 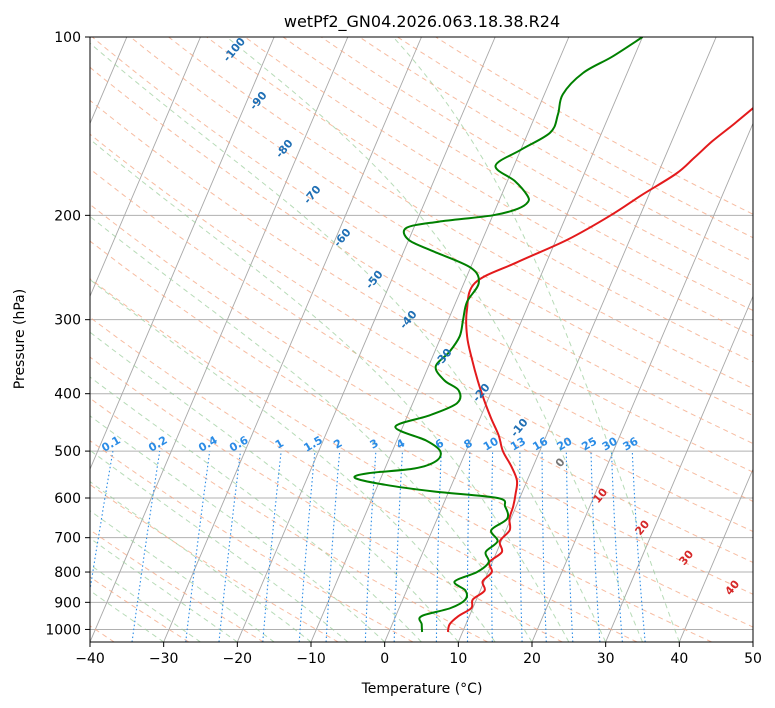 What do you see at coordinates (408, 320) in the screenshot?
I see `dry-adiabat-label: -40` at bounding box center [408, 320].